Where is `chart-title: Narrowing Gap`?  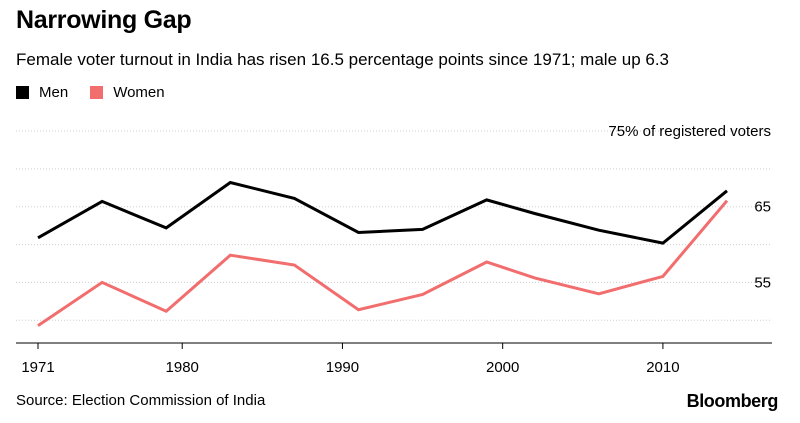 chart-title: Narrowing Gap is located at coordinates (104, 20).